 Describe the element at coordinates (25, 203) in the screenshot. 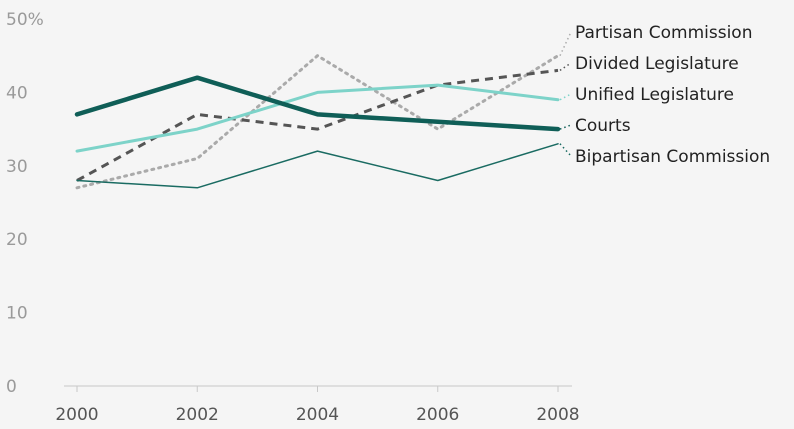

I see `y-axis: 0 10 20 30 40 50%` at that location.